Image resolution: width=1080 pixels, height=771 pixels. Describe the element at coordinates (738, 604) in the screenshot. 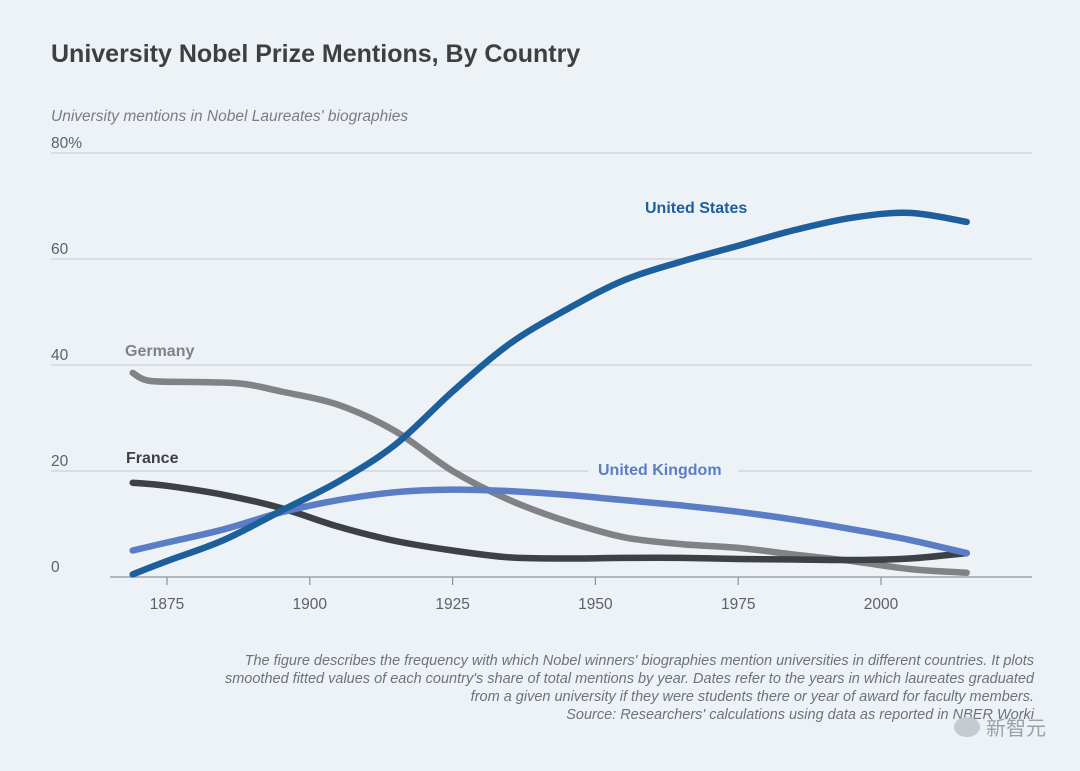

I see `x-tick-label: 1975` at that location.